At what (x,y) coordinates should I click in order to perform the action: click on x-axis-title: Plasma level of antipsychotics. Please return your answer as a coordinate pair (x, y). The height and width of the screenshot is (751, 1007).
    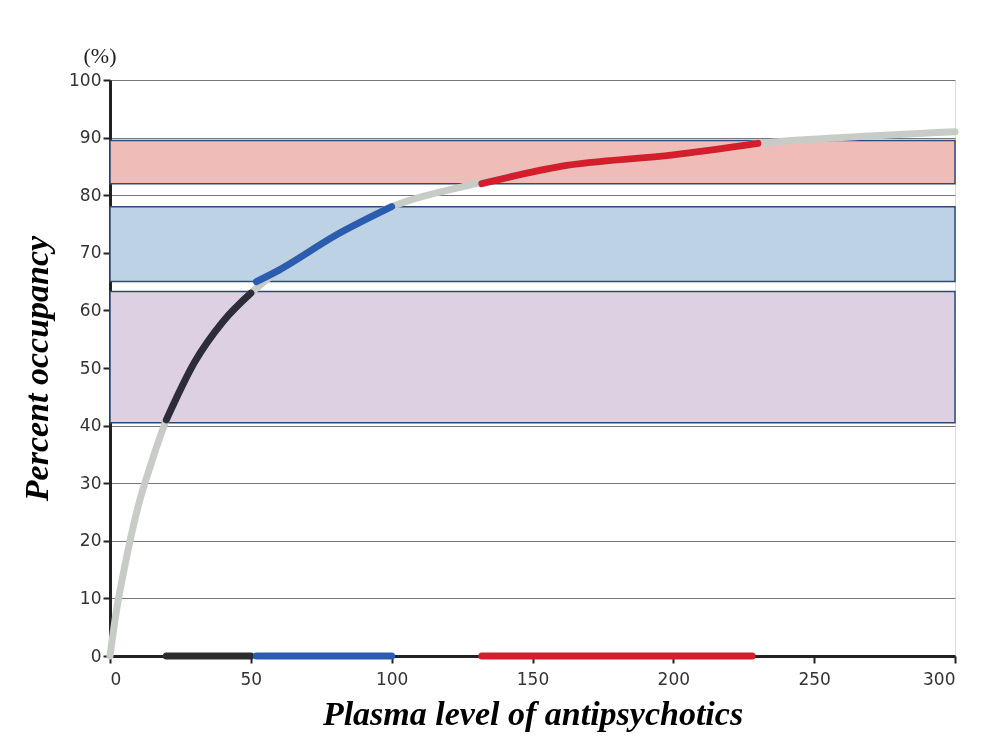
    Looking at the image, I should click on (532, 713).